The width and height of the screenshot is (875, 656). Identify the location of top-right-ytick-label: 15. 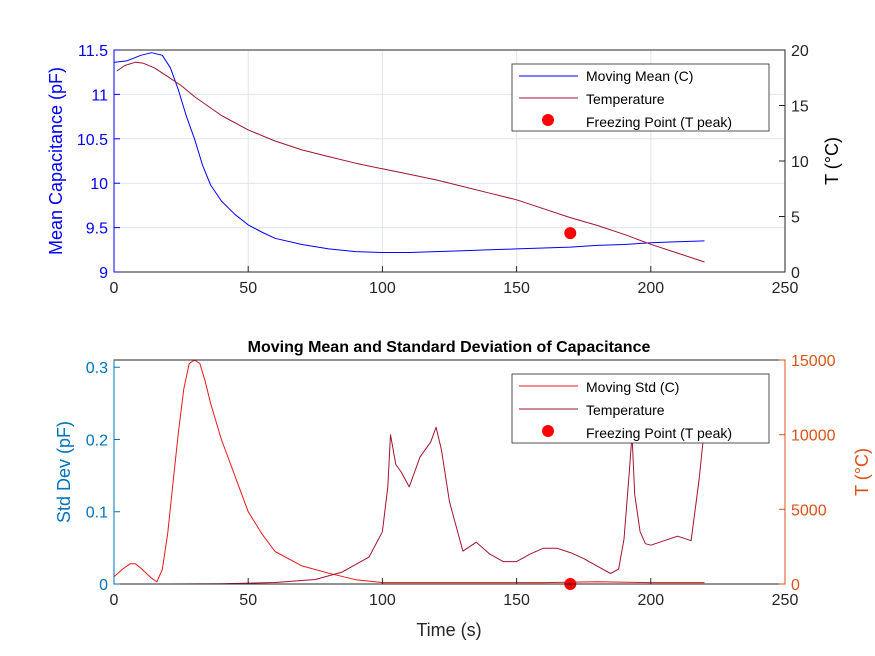
(800, 107).